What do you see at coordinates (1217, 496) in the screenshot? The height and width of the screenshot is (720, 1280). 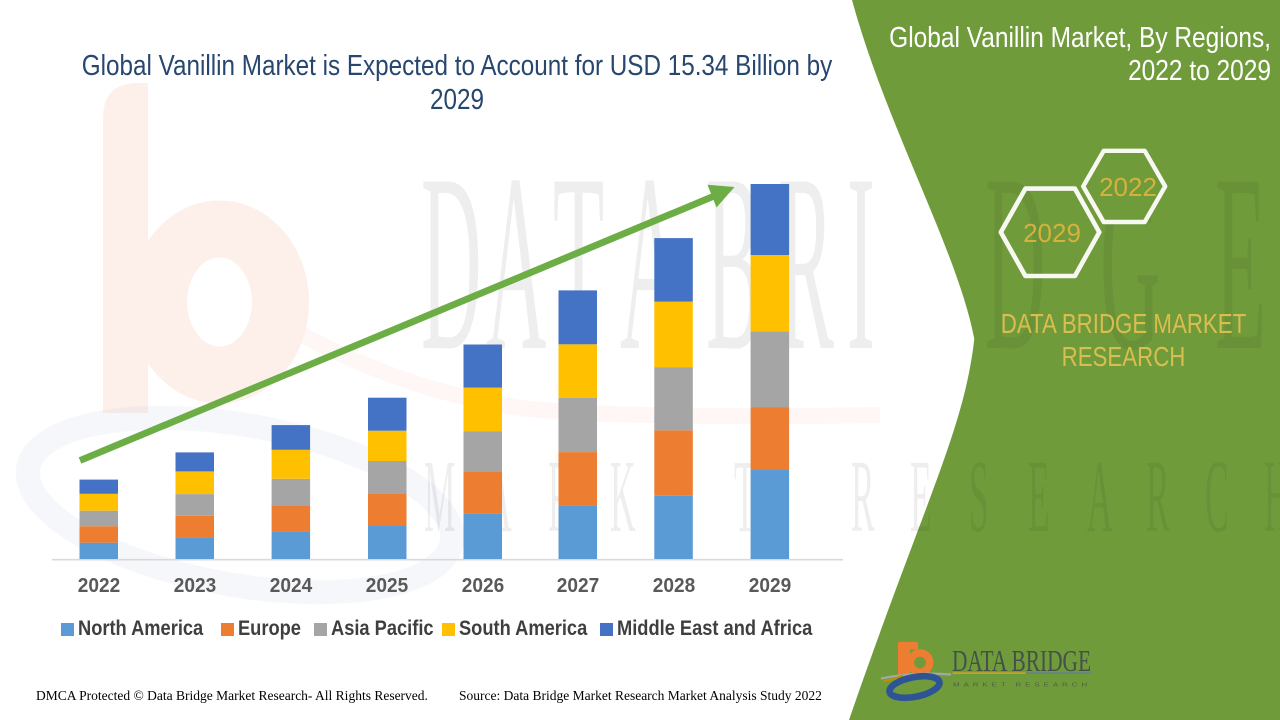 I see `svg-text: C` at bounding box center [1217, 496].